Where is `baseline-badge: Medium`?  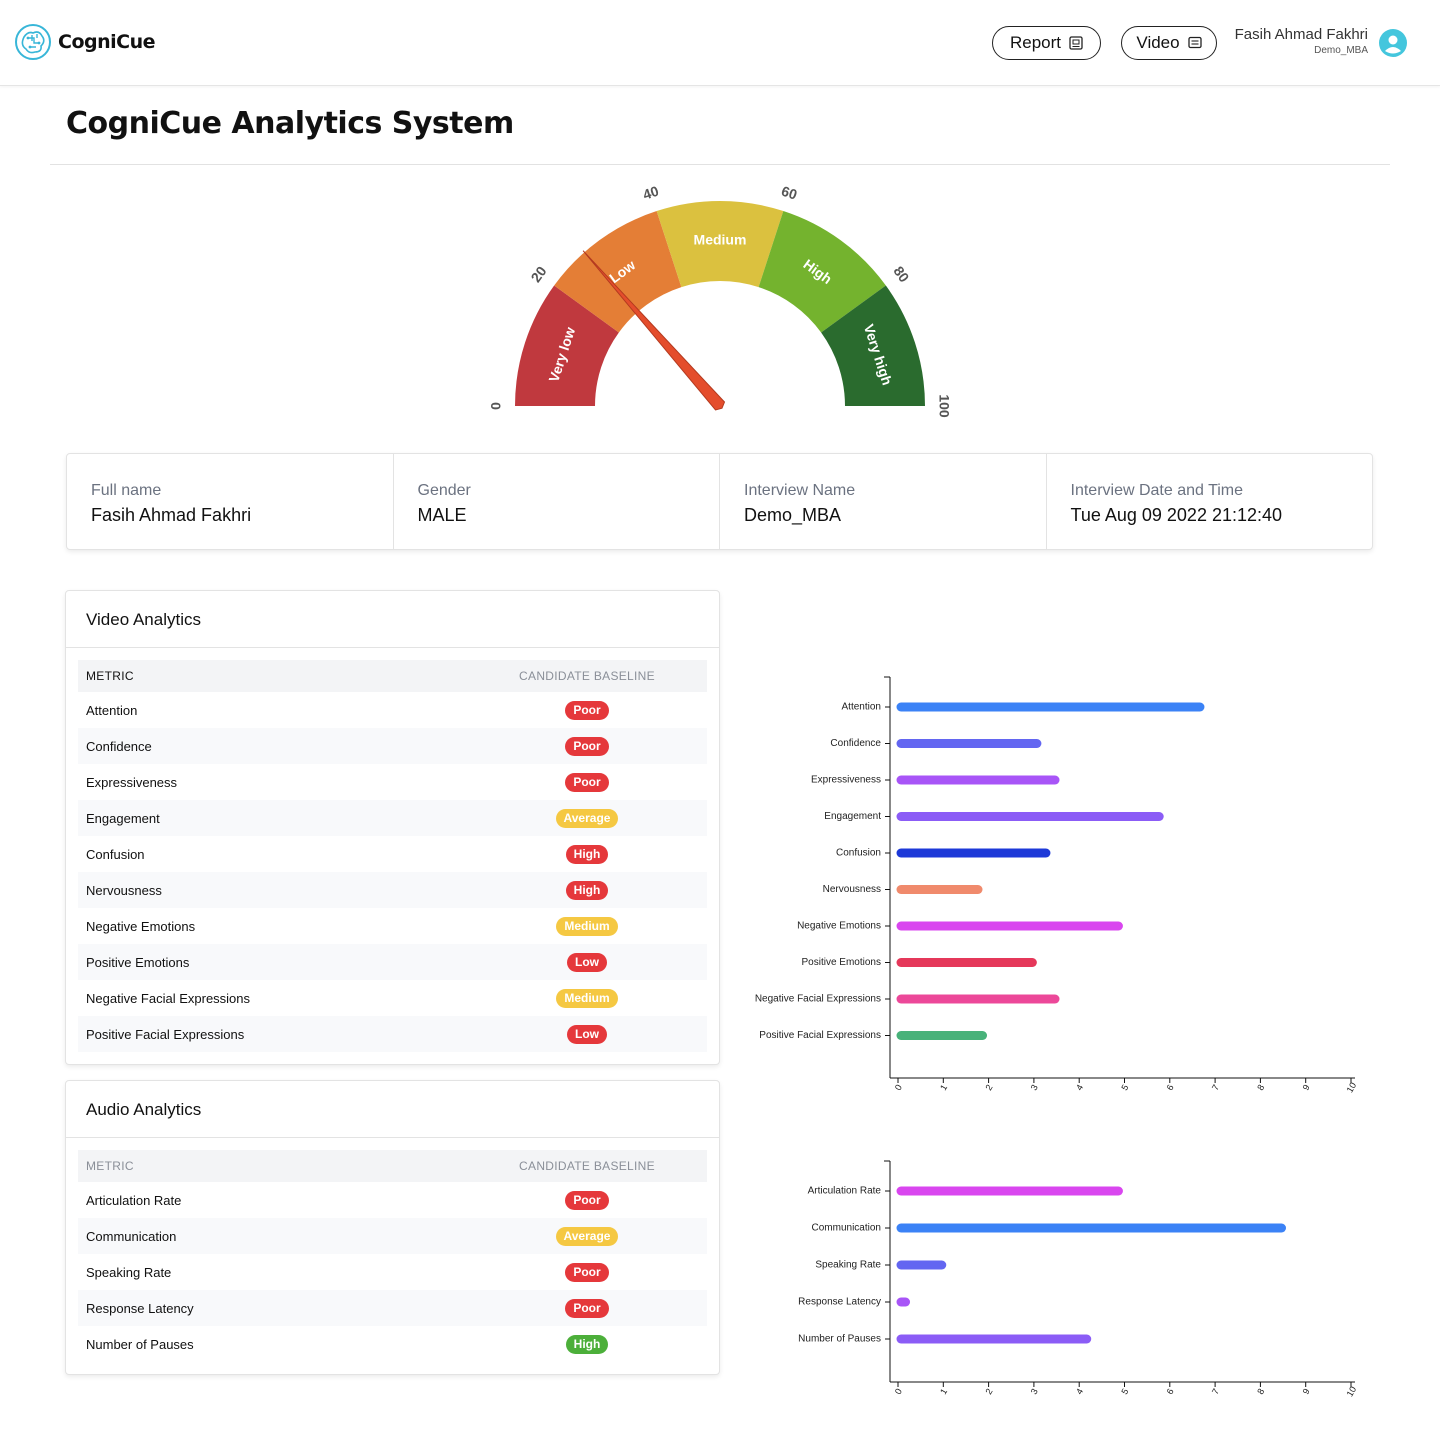
baseline-badge: Medium is located at coordinates (587, 926).